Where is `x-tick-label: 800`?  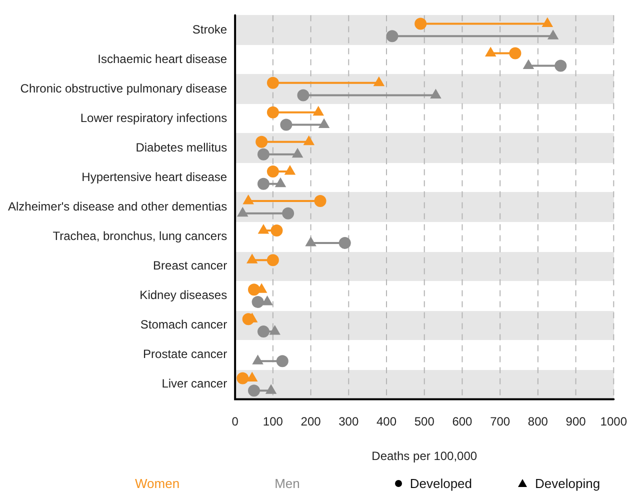 x-tick-label: 800 is located at coordinates (538, 421).